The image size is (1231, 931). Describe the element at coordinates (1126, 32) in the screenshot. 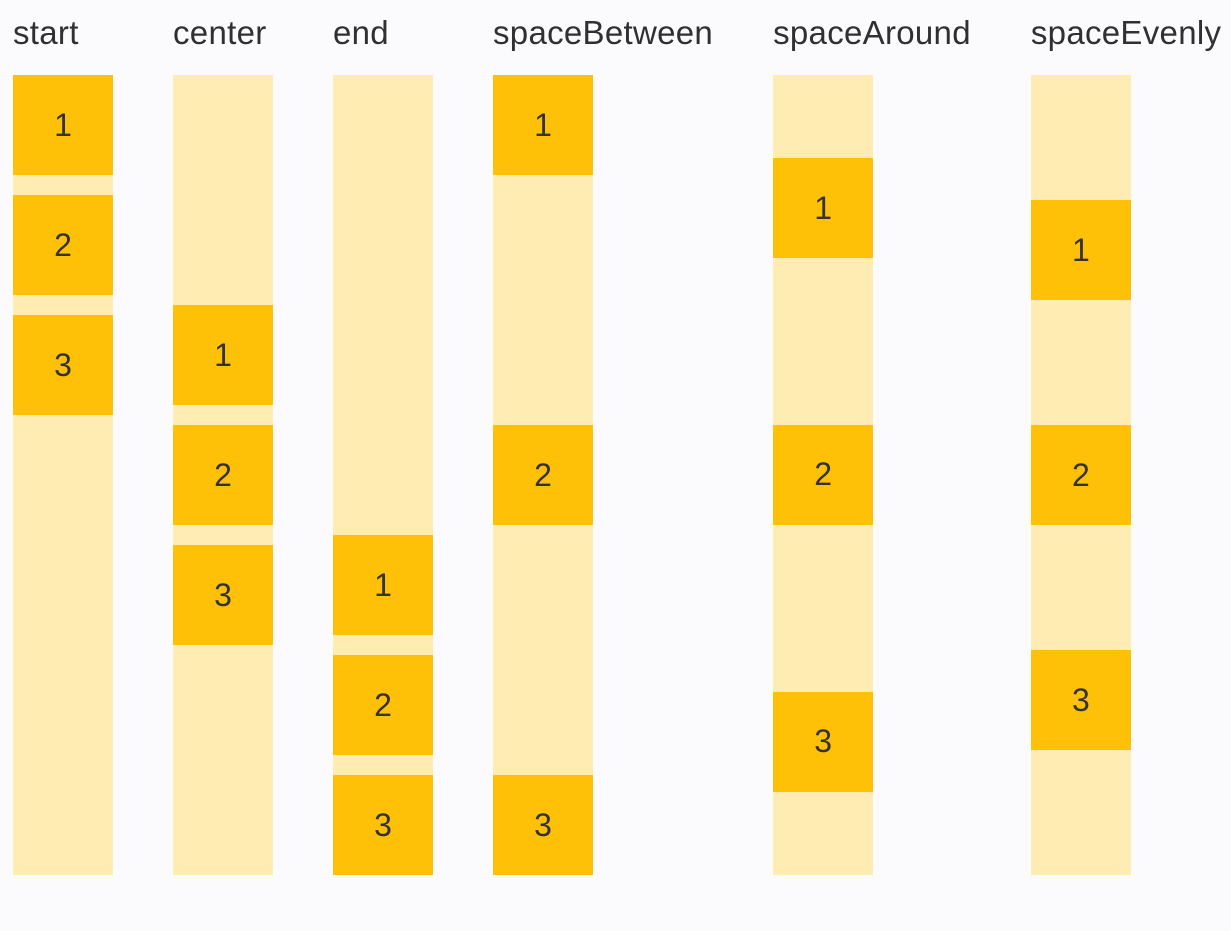

I see `column-label-space-evenly: spaceEvenly` at that location.